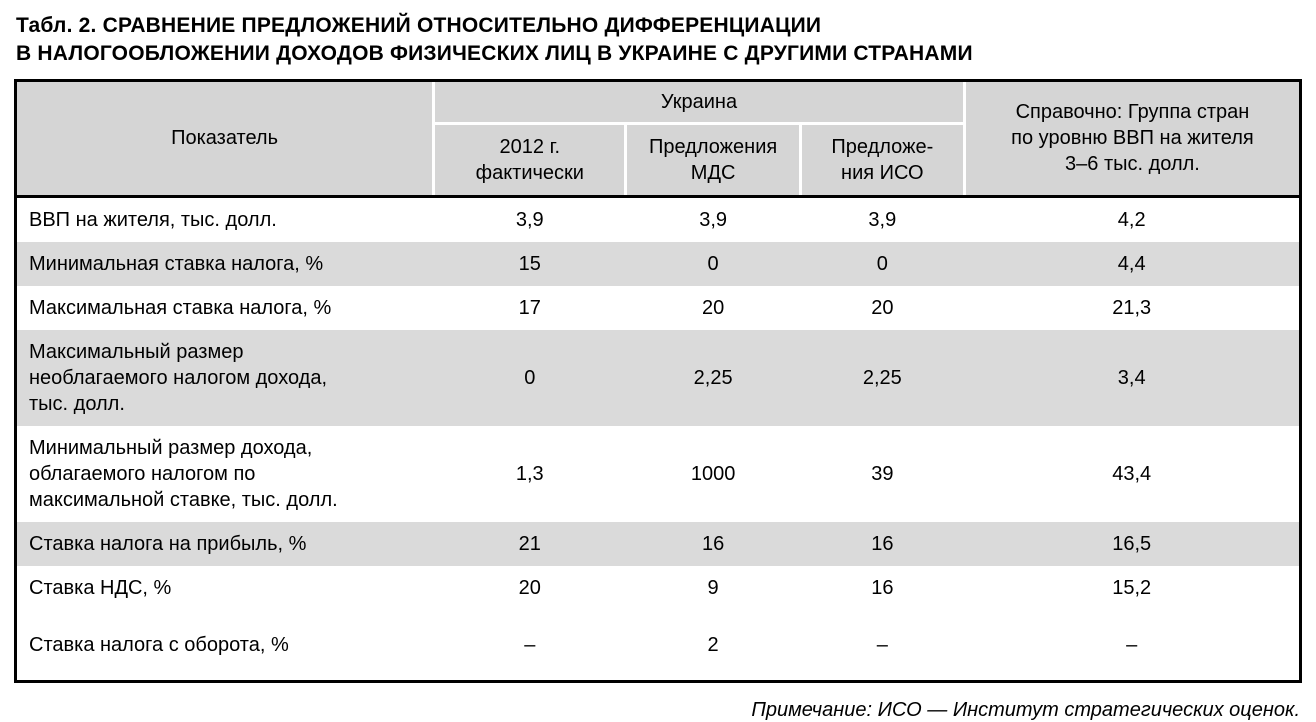 This screenshot has width=1316, height=722. What do you see at coordinates (180, 307) in the screenshot?
I see `row-label: Максимальная ставка налога, %` at bounding box center [180, 307].